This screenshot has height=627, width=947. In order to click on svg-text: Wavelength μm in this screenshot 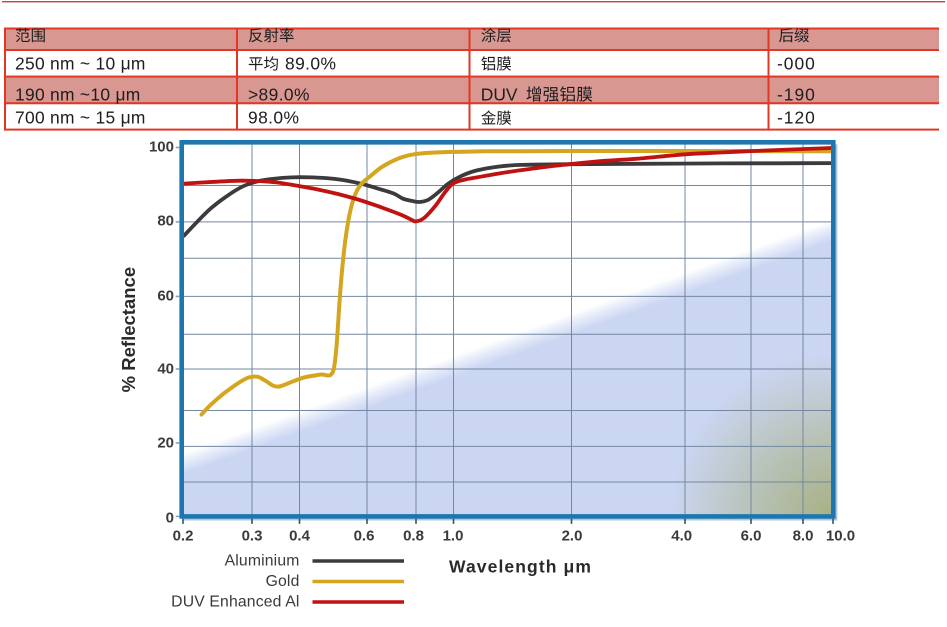, I will do `click(520, 567)`.